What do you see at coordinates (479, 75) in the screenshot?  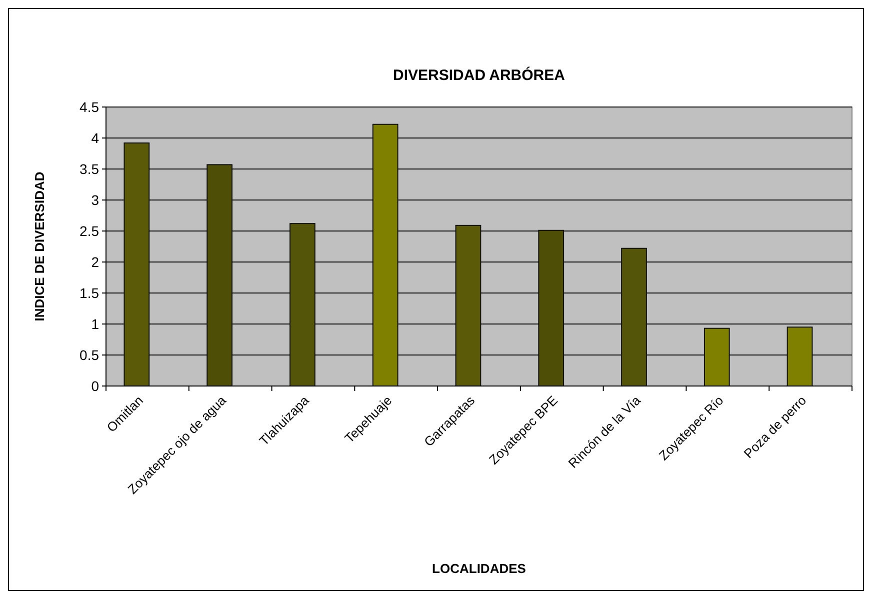 I see `chart-title: DIVERSIDAD ARBÓREA` at bounding box center [479, 75].